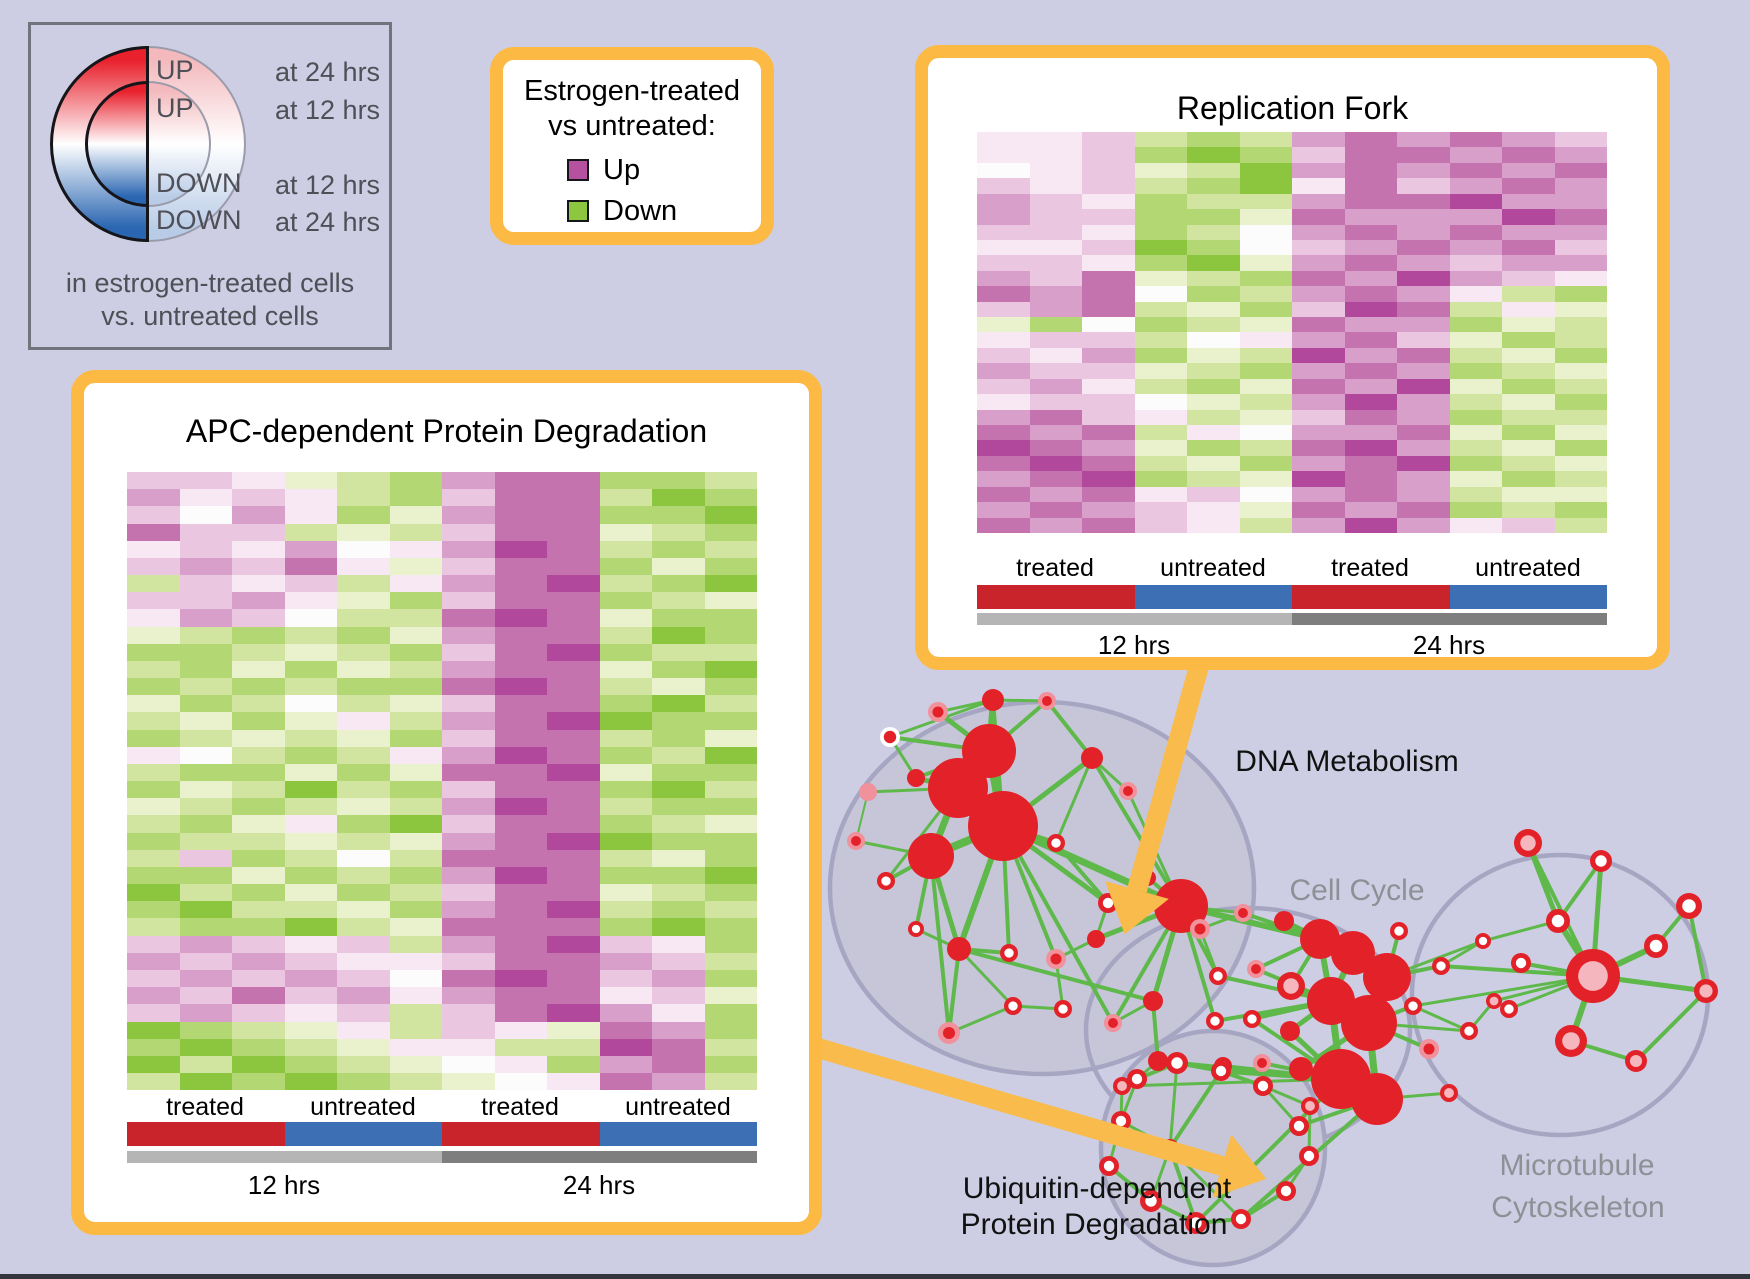 Image resolution: width=1750 pixels, height=1279 pixels. Describe the element at coordinates (958, 788) in the screenshot. I see `network-node-solid` at that location.